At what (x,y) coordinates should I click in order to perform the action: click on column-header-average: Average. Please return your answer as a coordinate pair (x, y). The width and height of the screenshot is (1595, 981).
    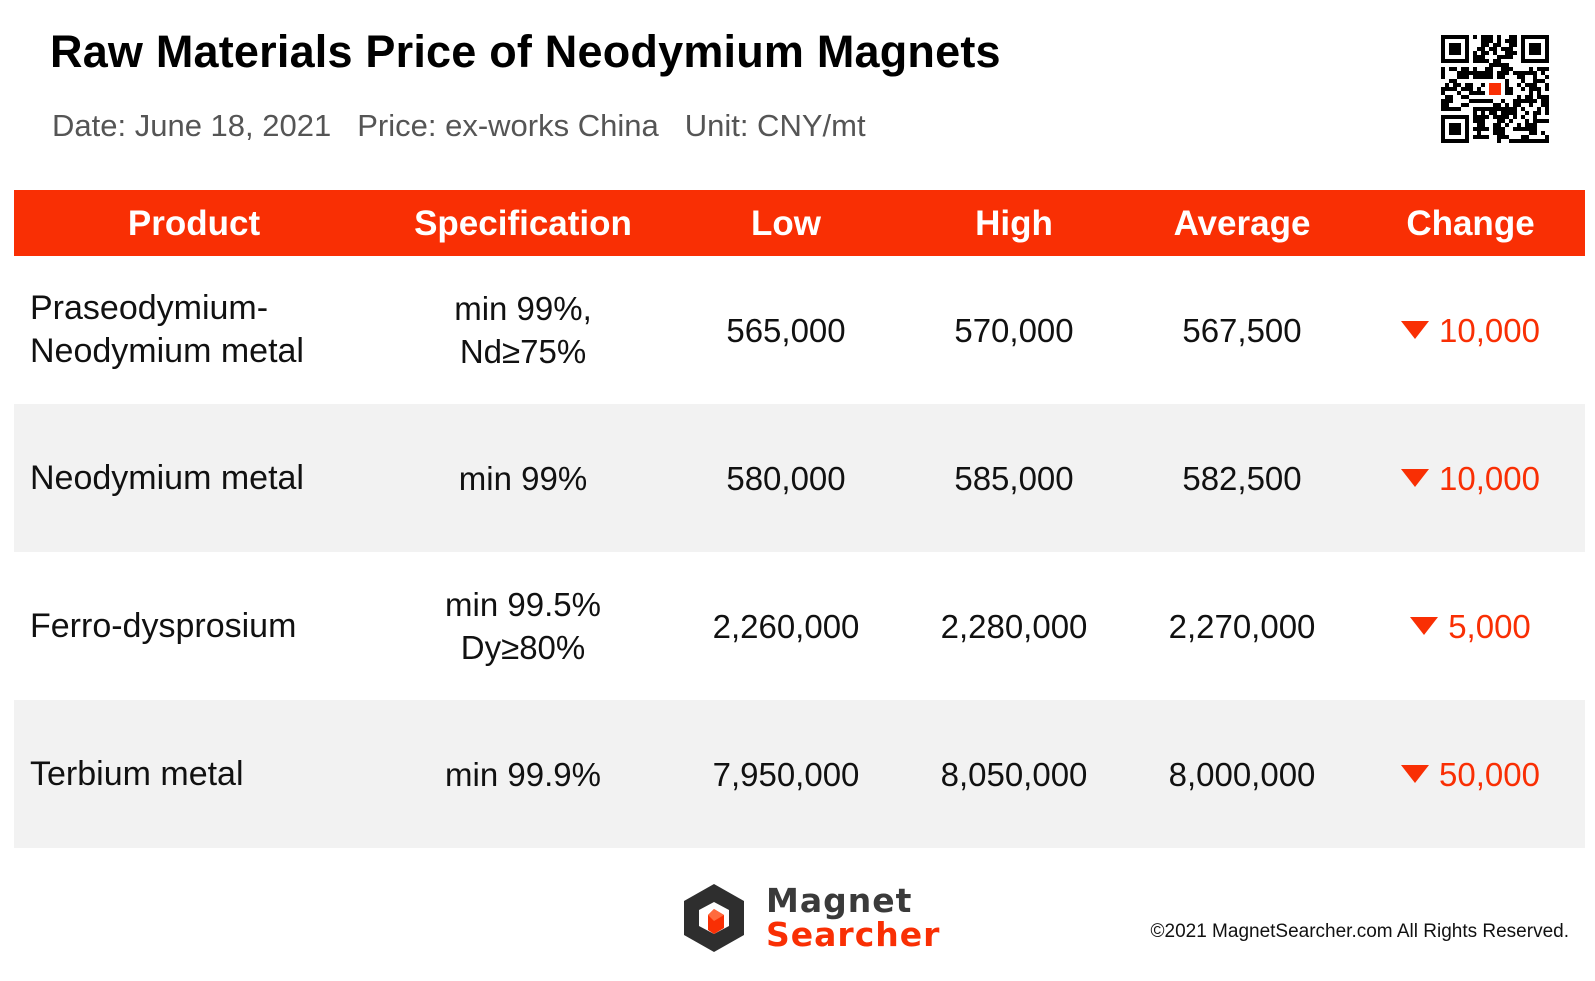
    Looking at the image, I should click on (1242, 223).